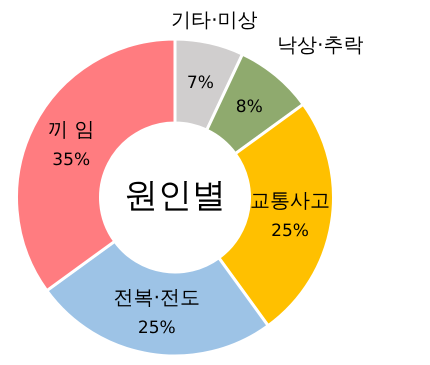 The image size is (430, 365). What do you see at coordinates (175, 195) in the screenshot?
I see `text: 원인별` at bounding box center [175, 195].